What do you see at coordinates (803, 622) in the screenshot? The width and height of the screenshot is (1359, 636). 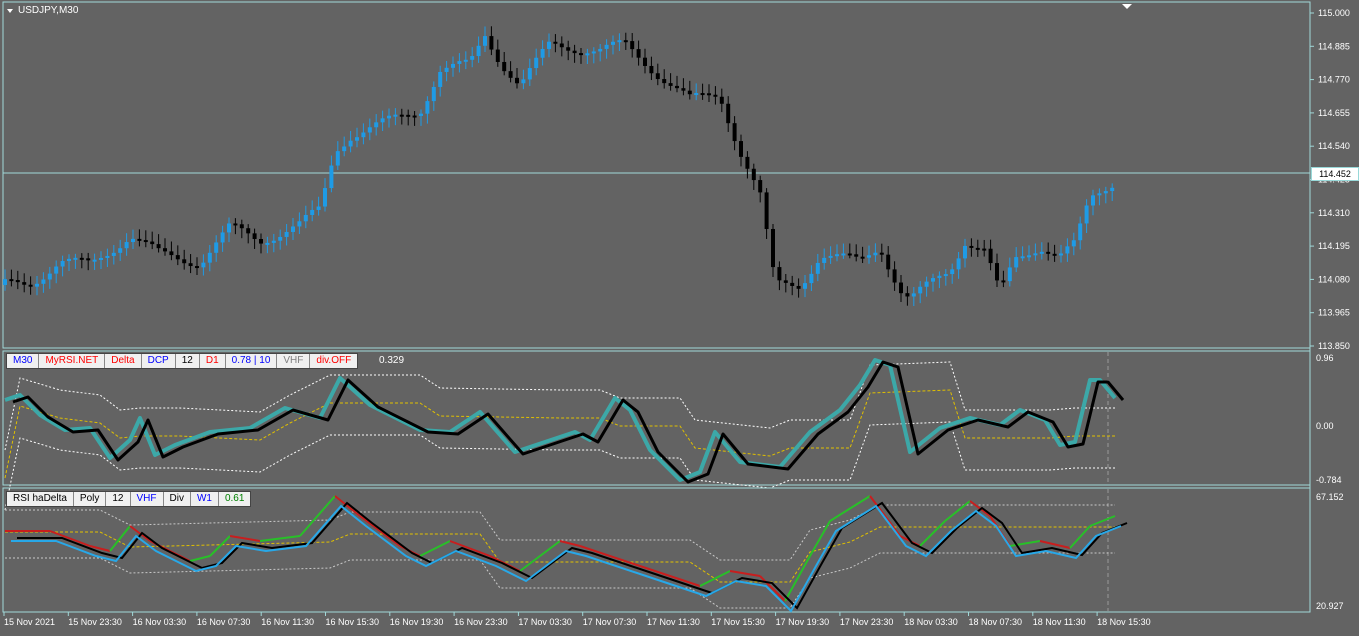 I see `time-tick-label: 17 Nov 19:30` at bounding box center [803, 622].